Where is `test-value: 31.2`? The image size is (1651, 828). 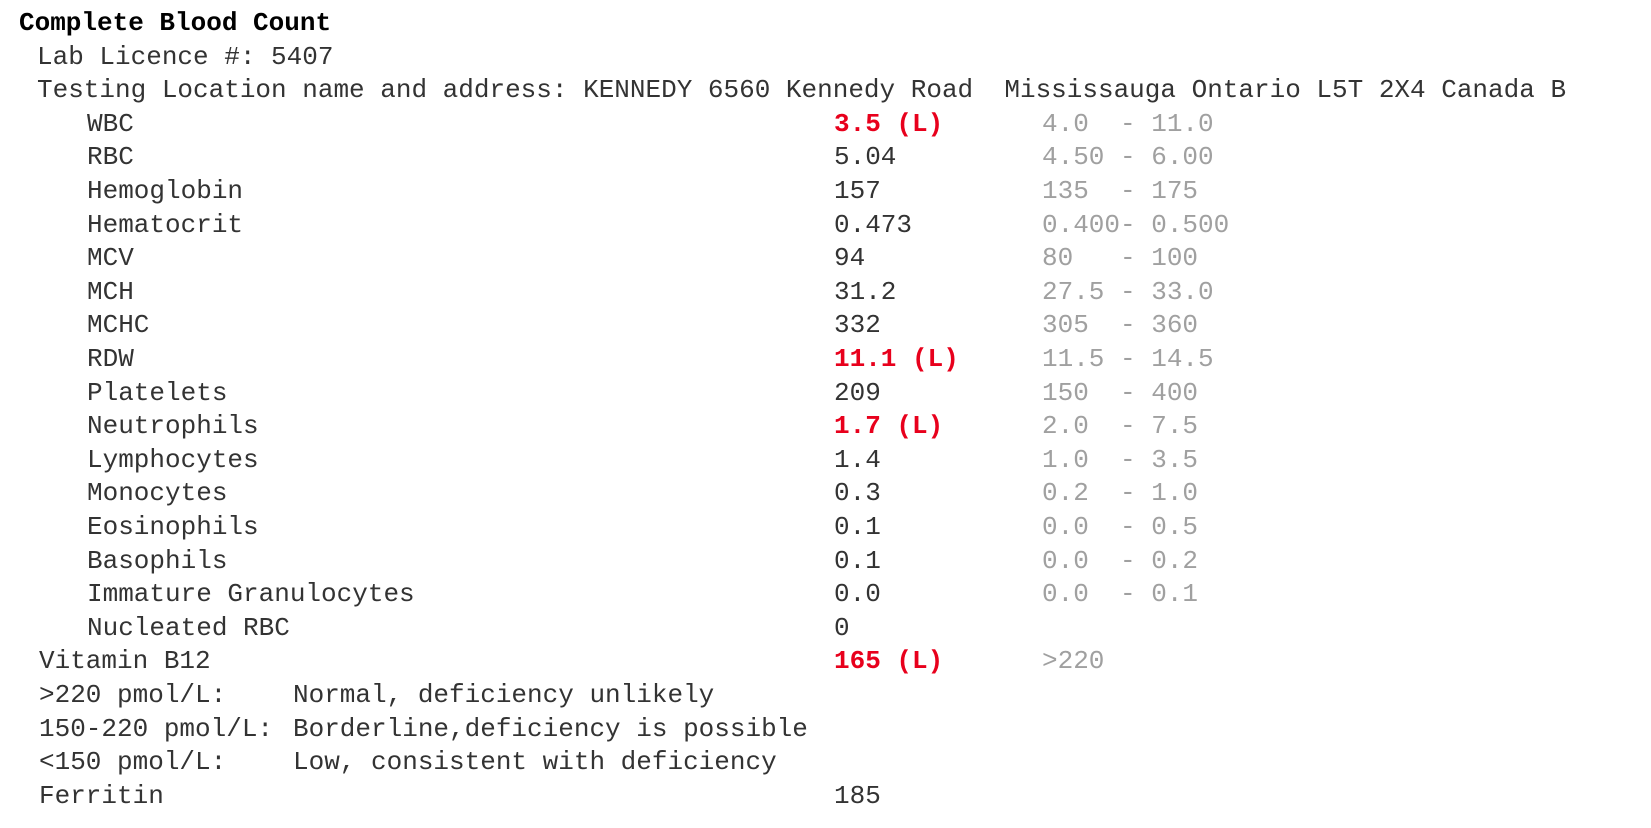 test-value: 31.2 is located at coordinates (865, 292).